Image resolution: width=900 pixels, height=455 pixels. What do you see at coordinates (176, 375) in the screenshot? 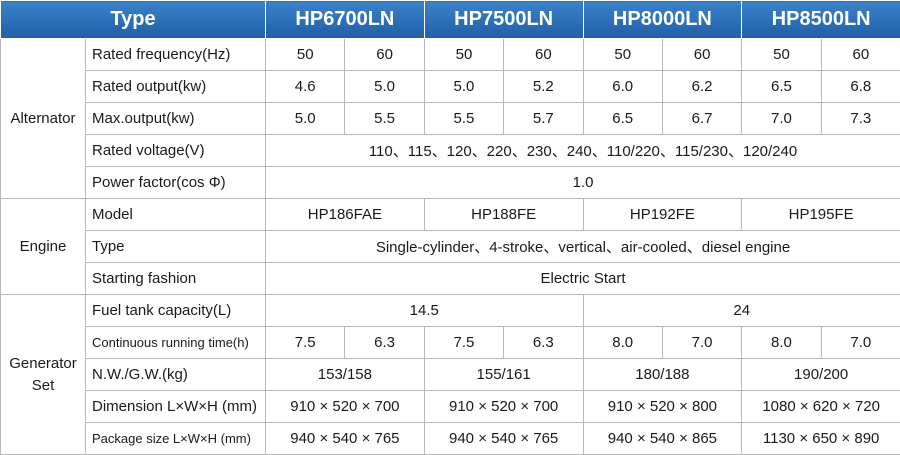
I see `row-label: N.W./G.W.(kg)` at bounding box center [176, 375].